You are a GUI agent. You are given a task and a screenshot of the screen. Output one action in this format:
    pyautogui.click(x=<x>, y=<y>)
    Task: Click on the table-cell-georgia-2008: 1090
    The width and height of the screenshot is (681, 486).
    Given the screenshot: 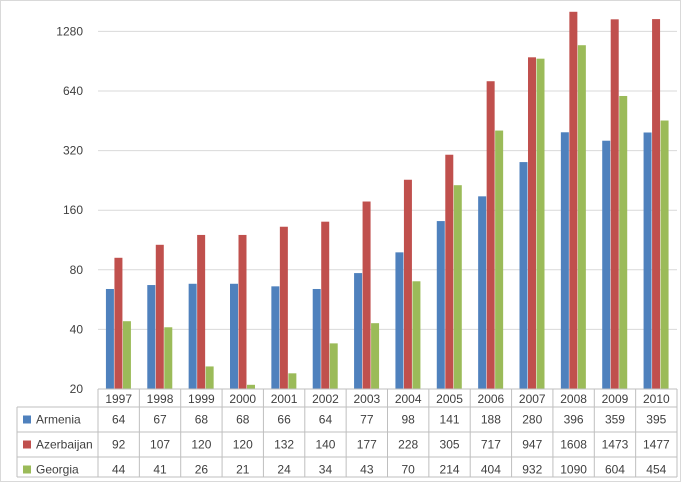 What is the action you would take?
    pyautogui.click(x=573, y=470)
    